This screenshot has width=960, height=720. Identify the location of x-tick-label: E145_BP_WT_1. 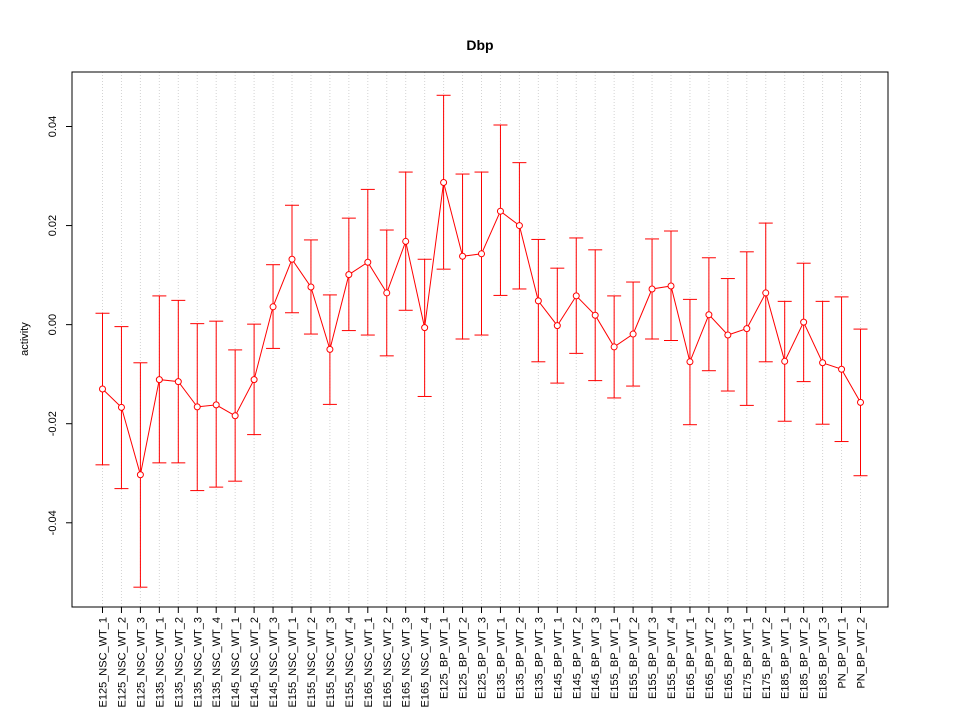
(558, 658).